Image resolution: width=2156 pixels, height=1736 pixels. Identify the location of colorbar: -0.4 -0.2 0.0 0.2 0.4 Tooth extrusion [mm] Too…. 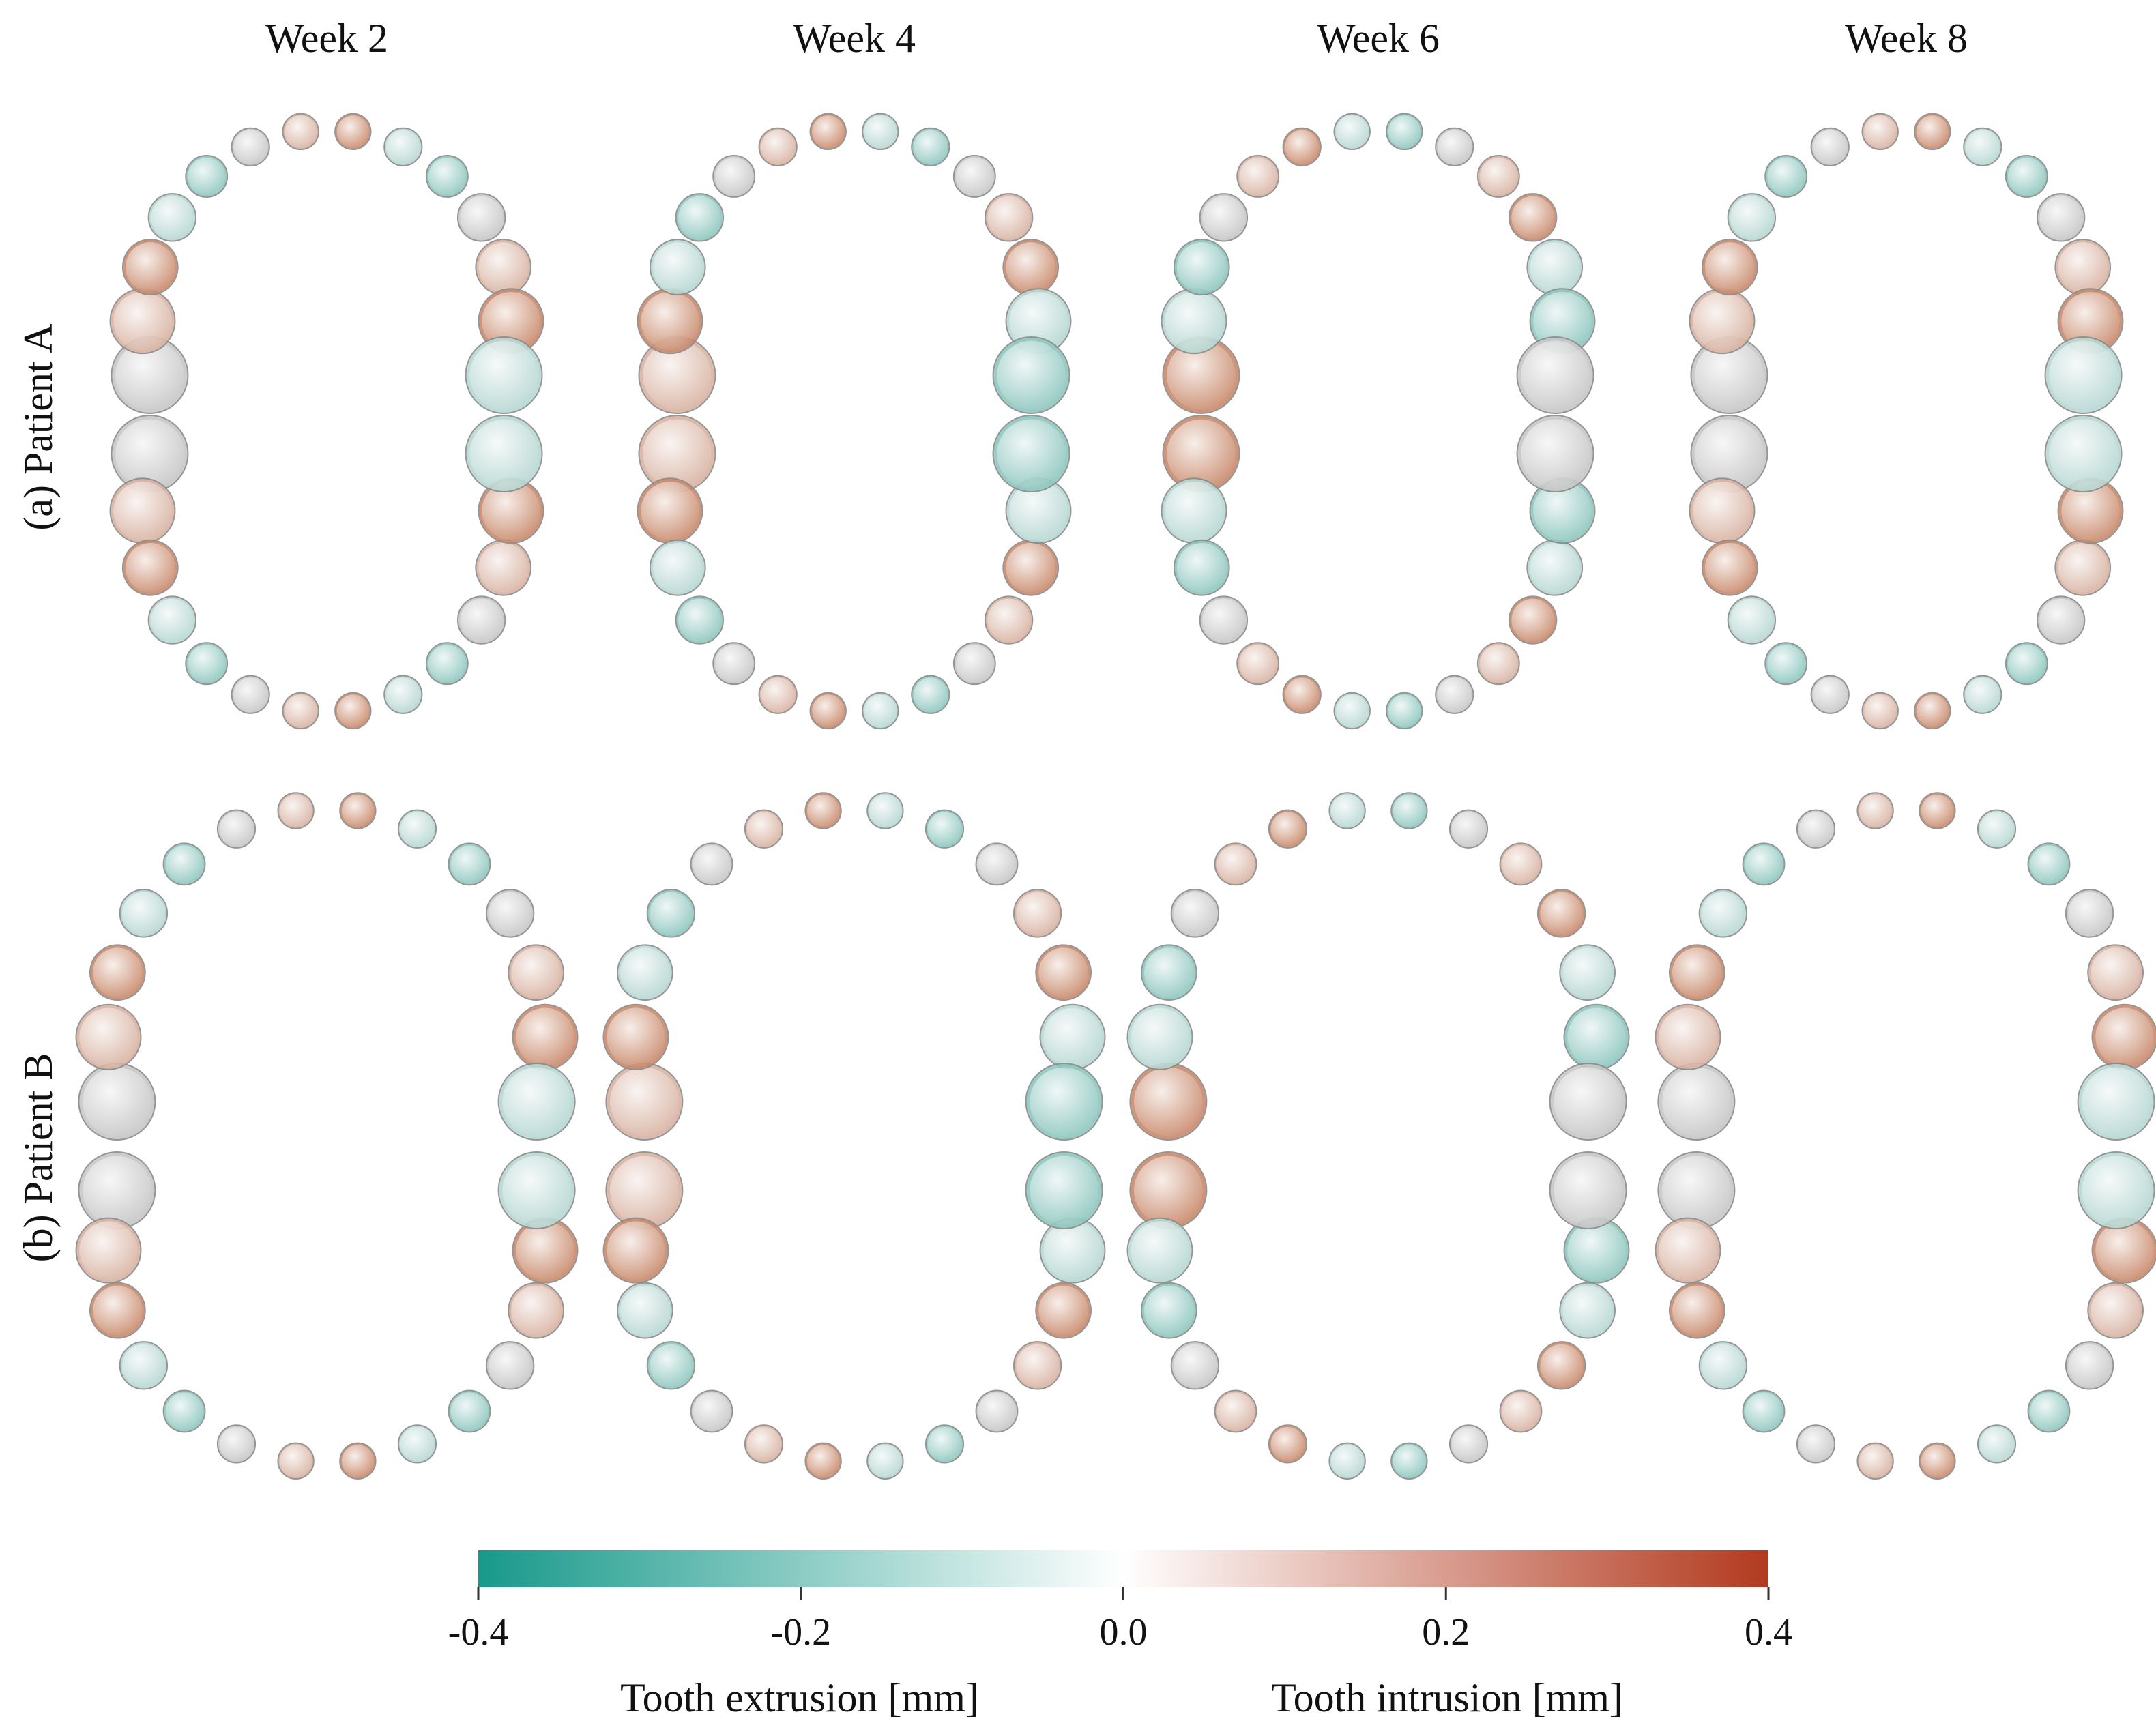
(1120, 1635).